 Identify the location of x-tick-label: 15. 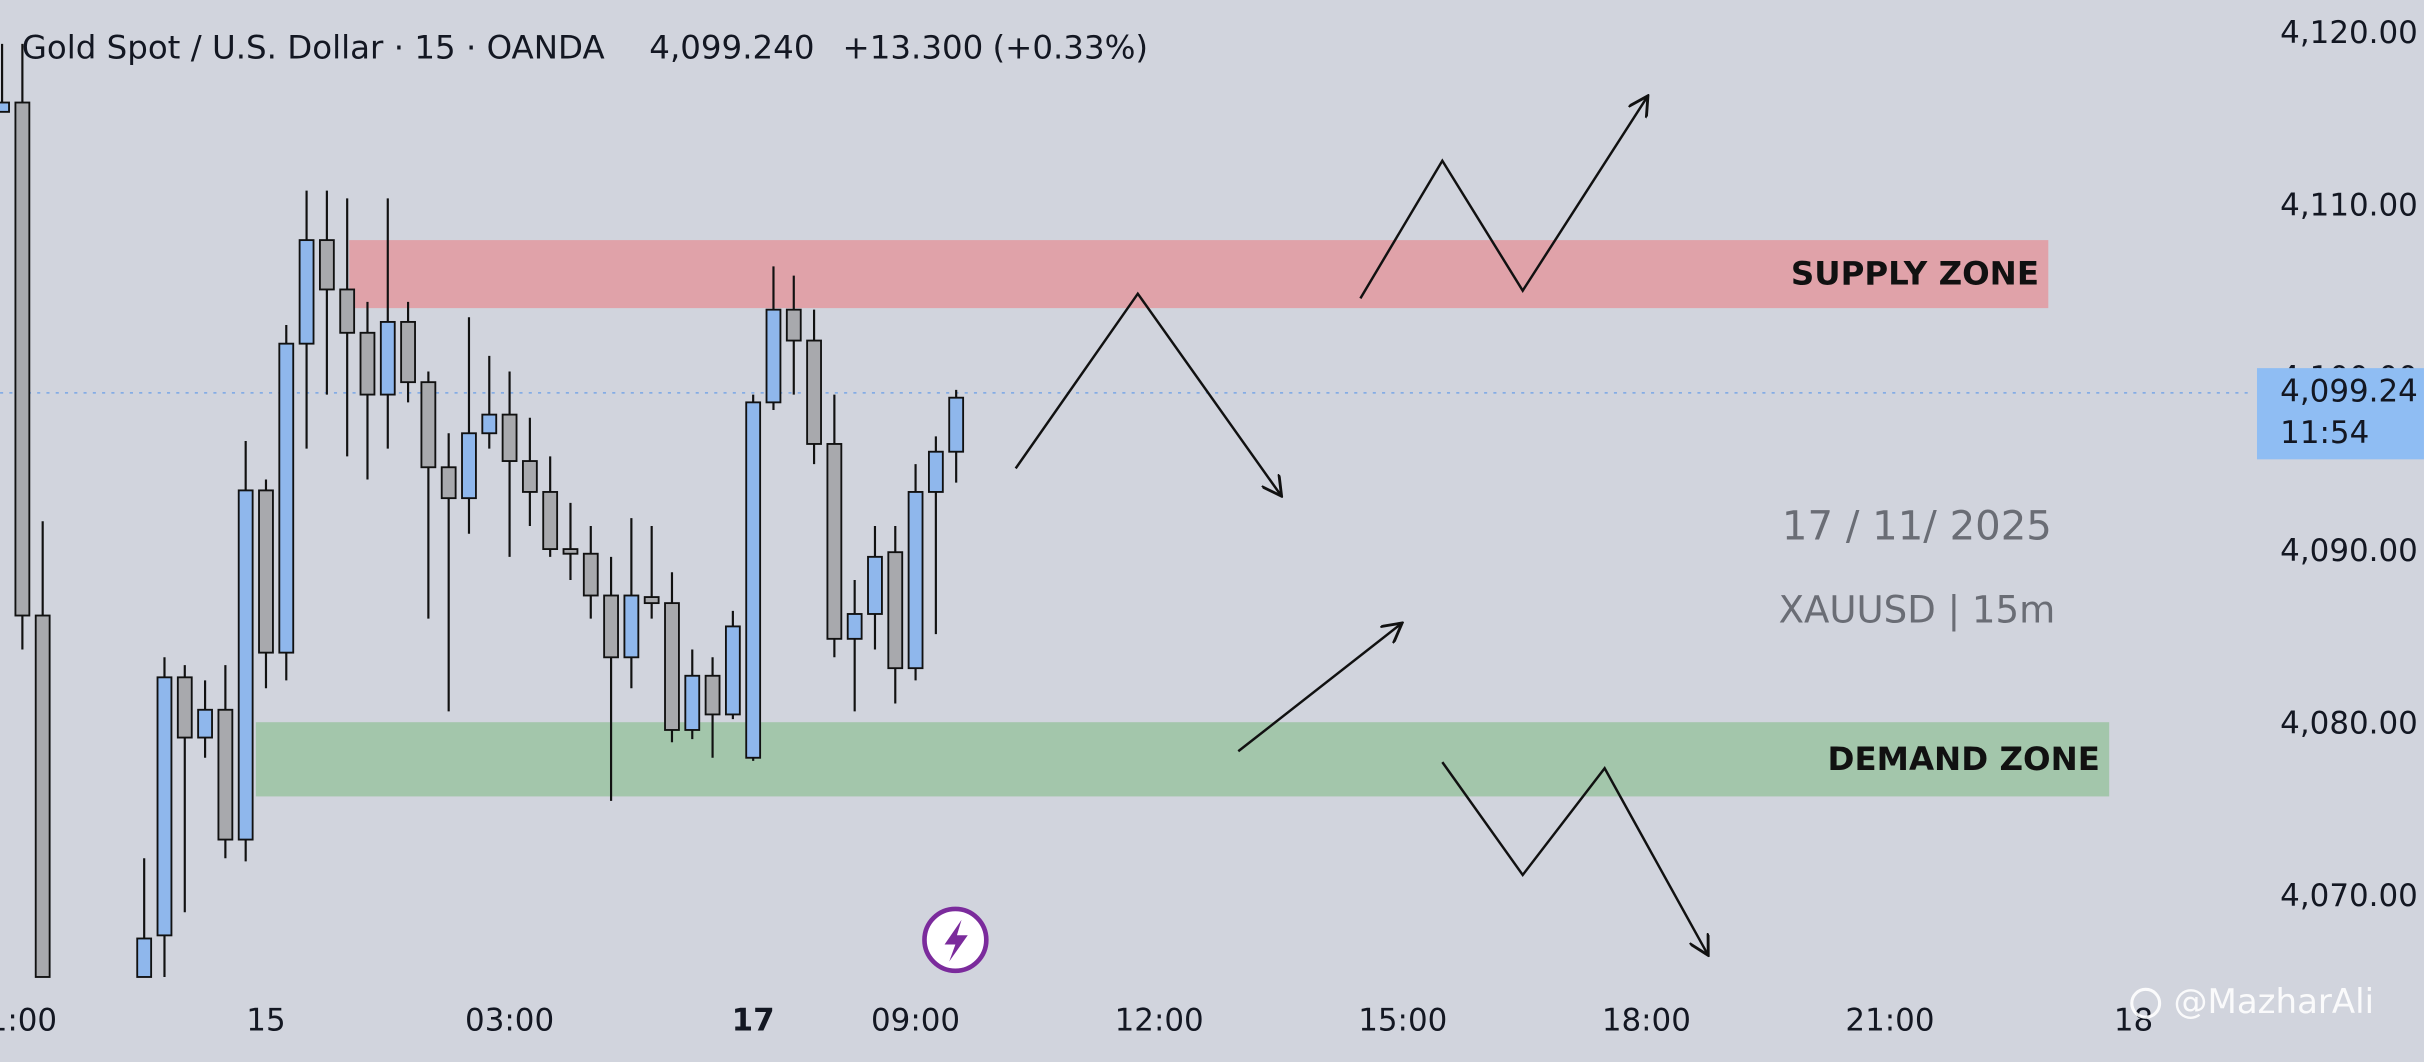
(265, 1020).